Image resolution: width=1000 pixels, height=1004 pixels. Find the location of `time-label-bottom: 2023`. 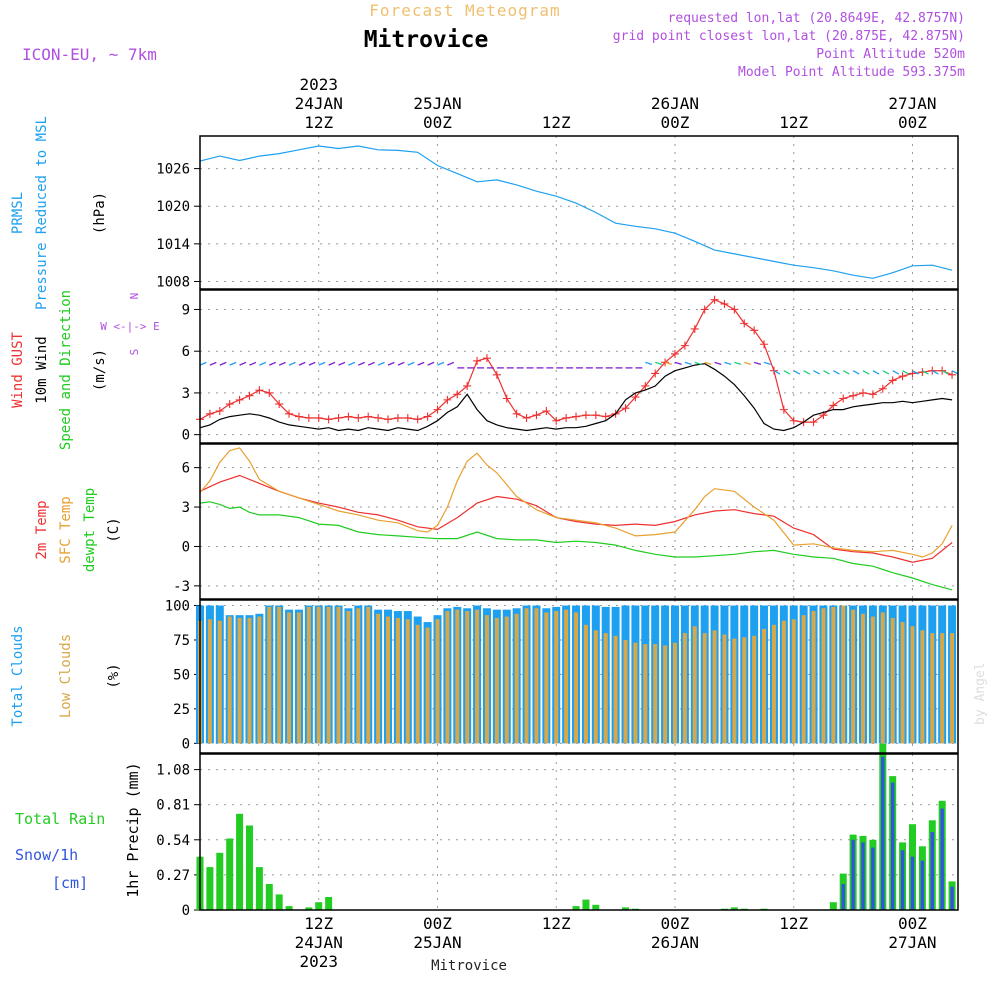

time-label-bottom: 2023 is located at coordinates (318, 961).